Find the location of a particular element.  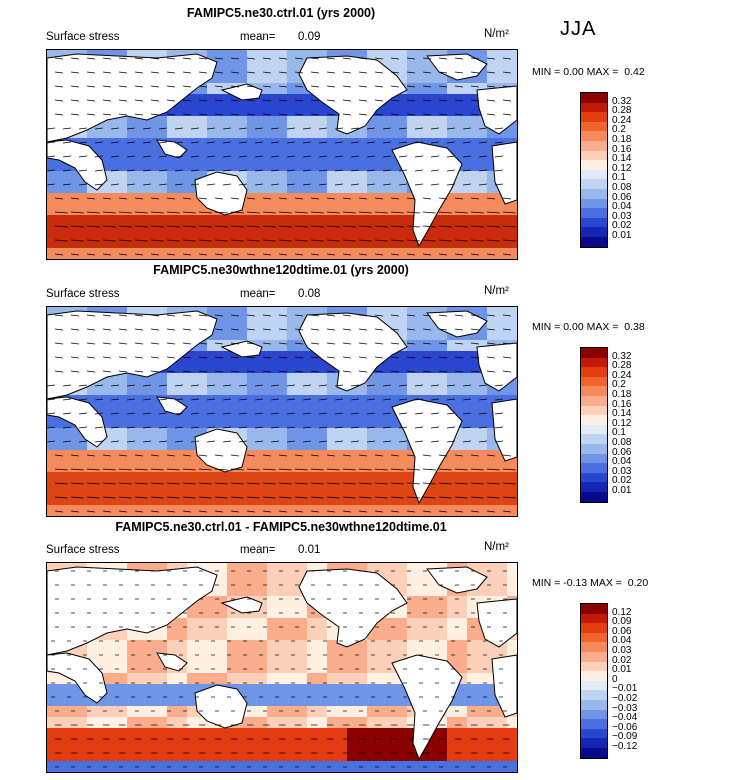

min-max-stats: MIN = 0.00 MAX = 0.42 is located at coordinates (588, 72).